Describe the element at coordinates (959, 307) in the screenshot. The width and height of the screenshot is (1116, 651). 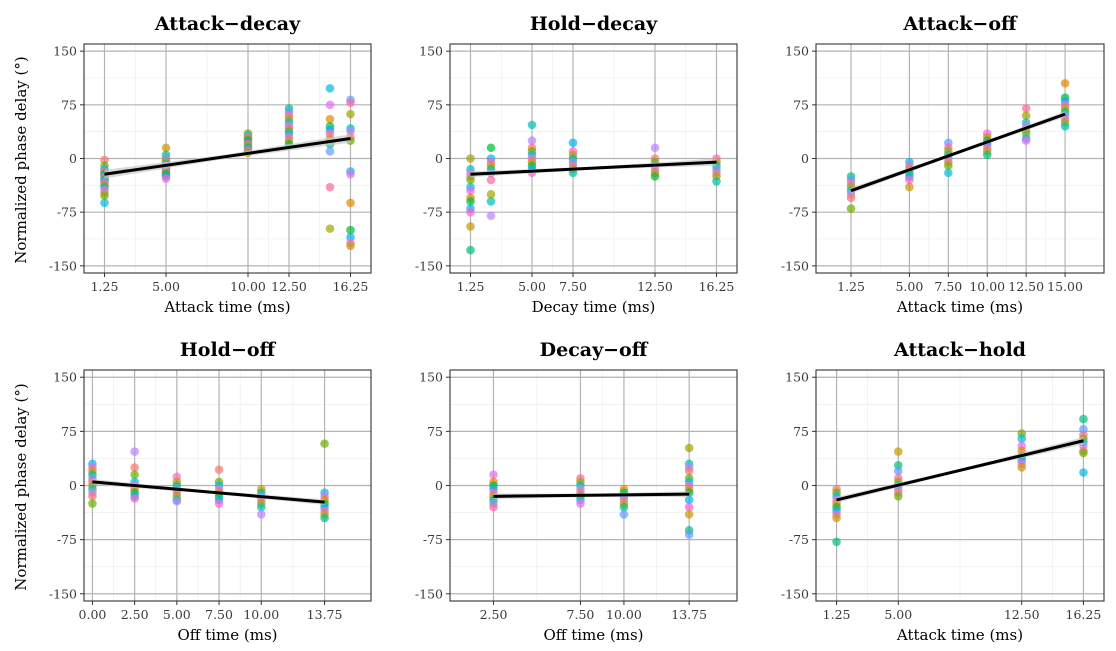
I see `x-axis-label: Attack time (ms)` at that location.